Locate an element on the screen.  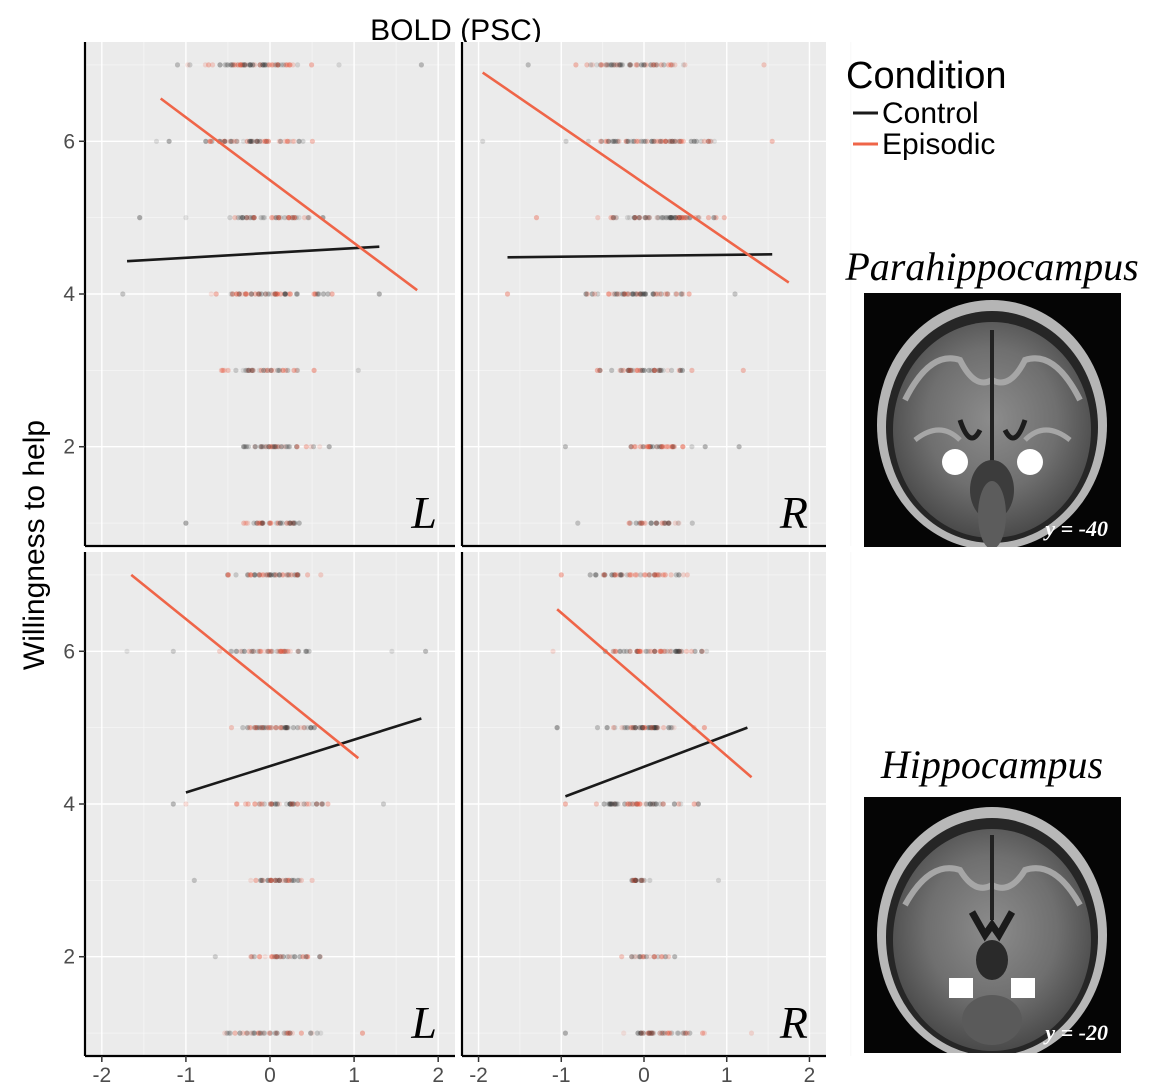
legend-title: Condition is located at coordinates (926, 76).